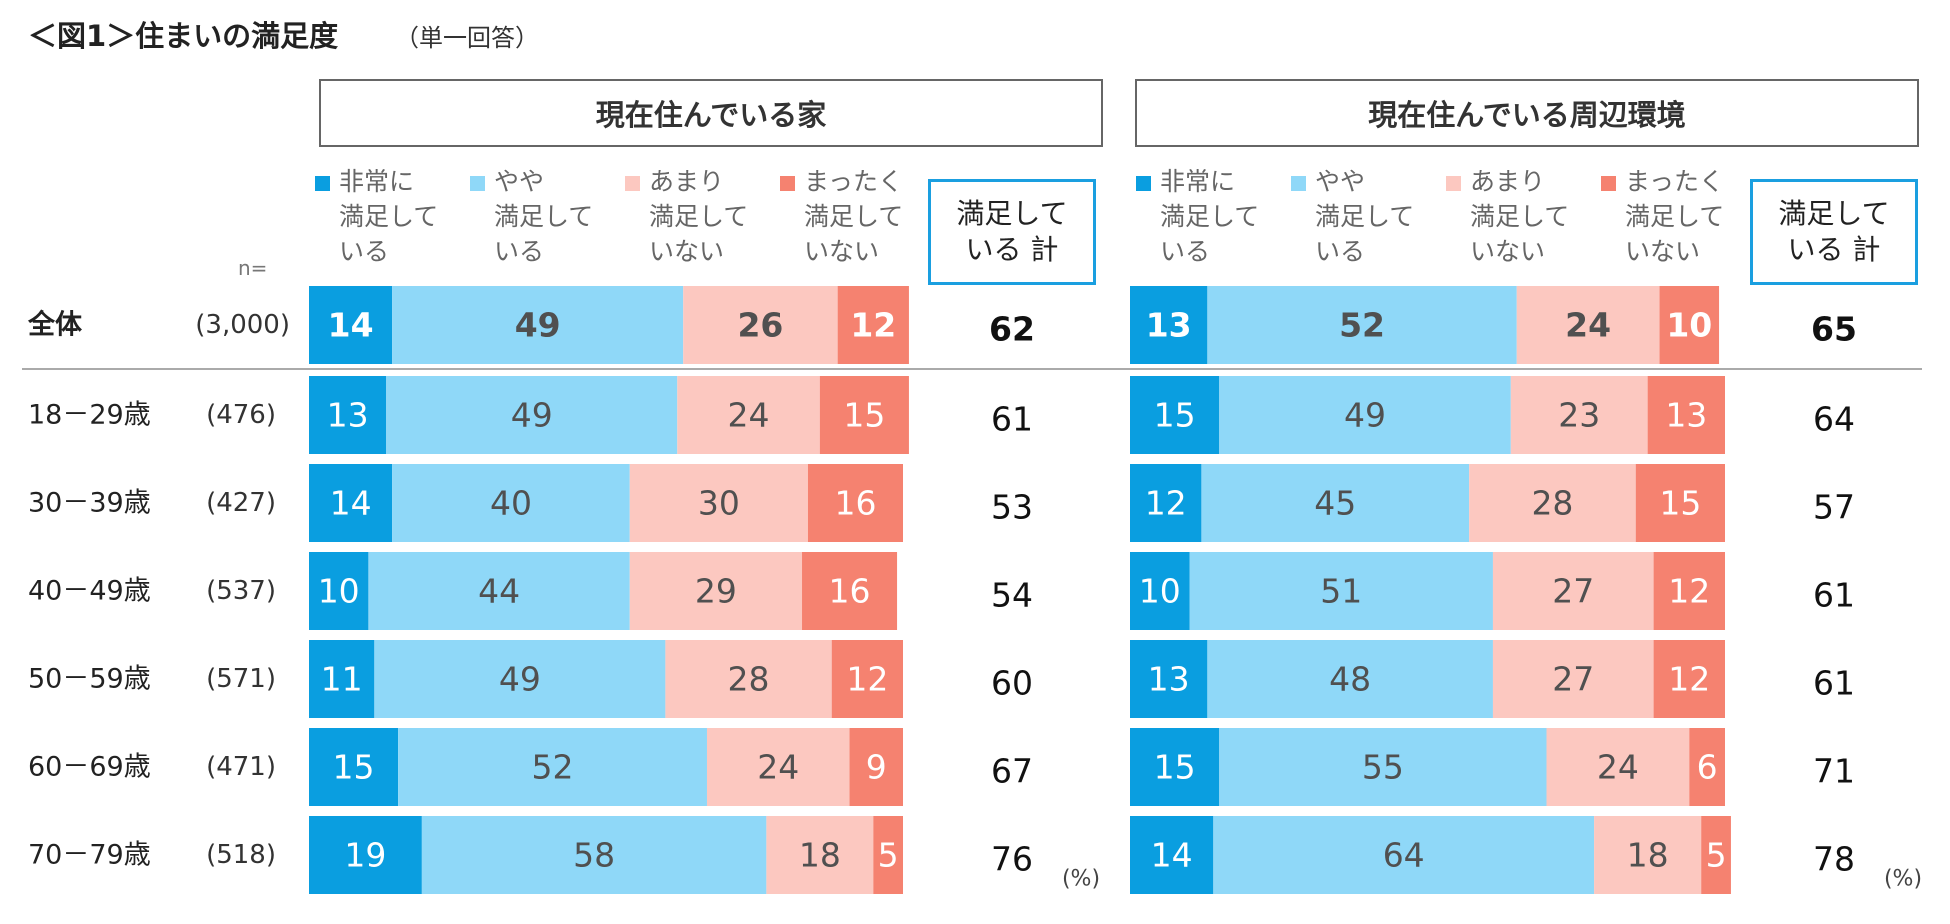 The image size is (1950, 924). What do you see at coordinates (89, 767) in the screenshot?
I see `row-label: 60－69歳` at bounding box center [89, 767].